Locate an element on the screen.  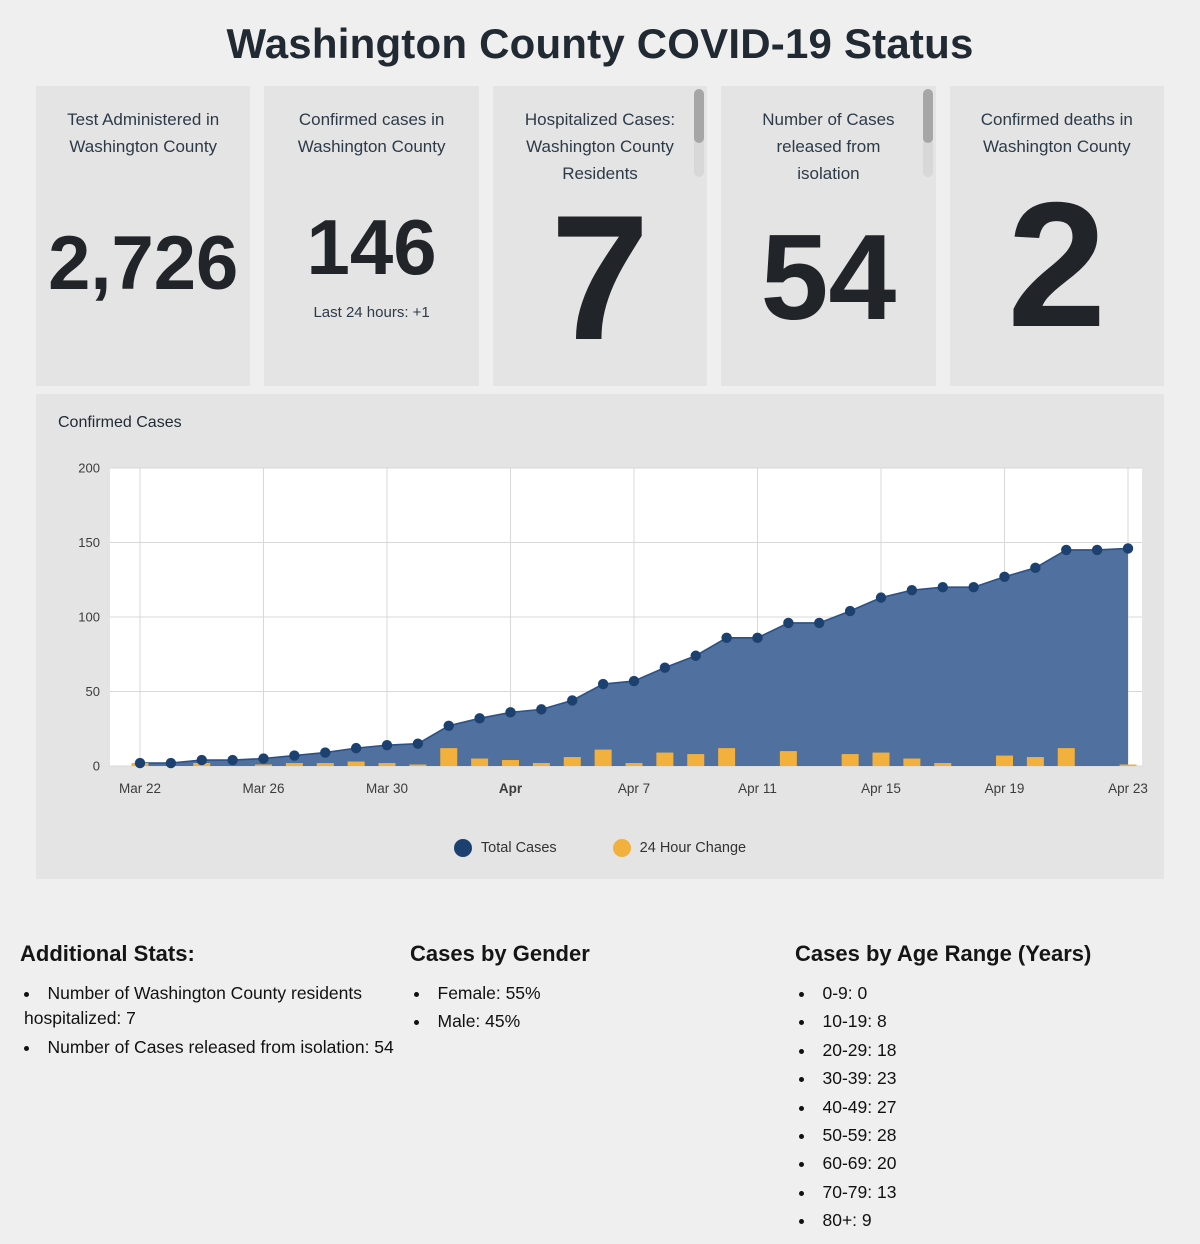
stat-card-value: 2 is located at coordinates (1057, 264).